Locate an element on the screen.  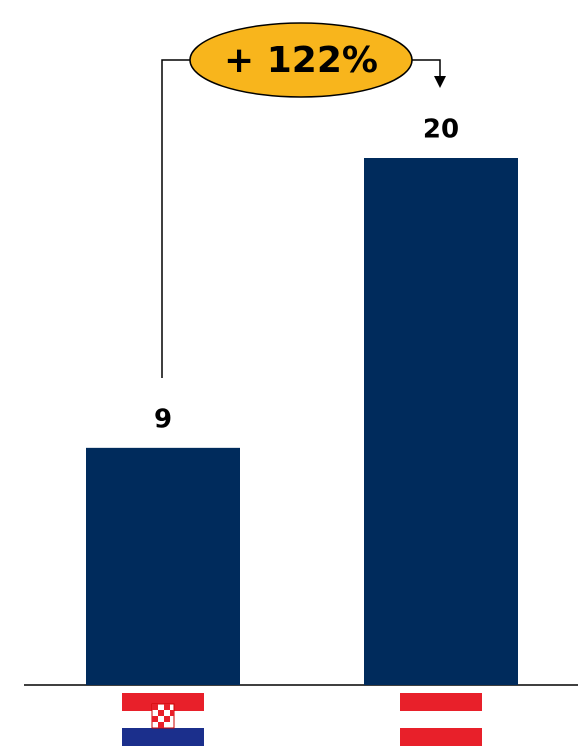
value-label: 20 is located at coordinates (441, 130).